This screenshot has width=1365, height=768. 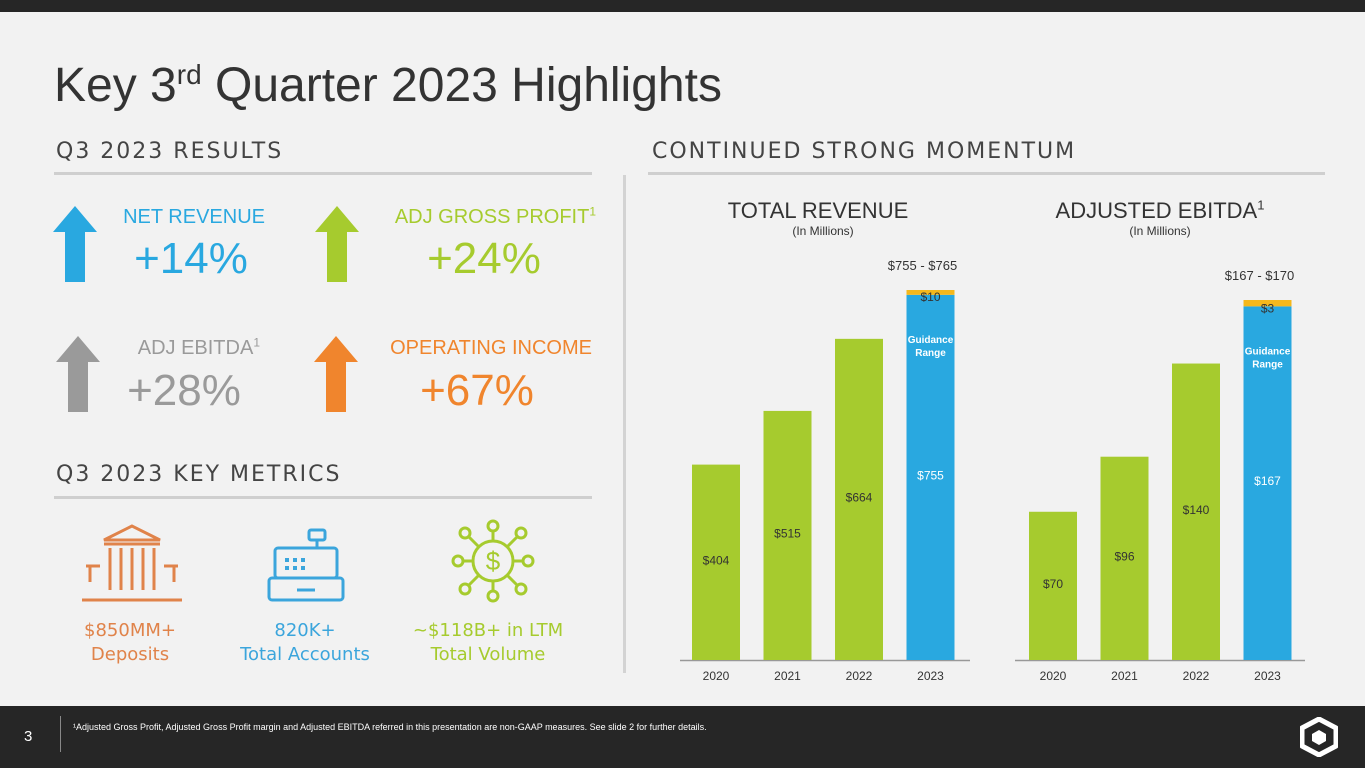 I want to click on metric-value: $850MM+, so click(x=130, y=630).